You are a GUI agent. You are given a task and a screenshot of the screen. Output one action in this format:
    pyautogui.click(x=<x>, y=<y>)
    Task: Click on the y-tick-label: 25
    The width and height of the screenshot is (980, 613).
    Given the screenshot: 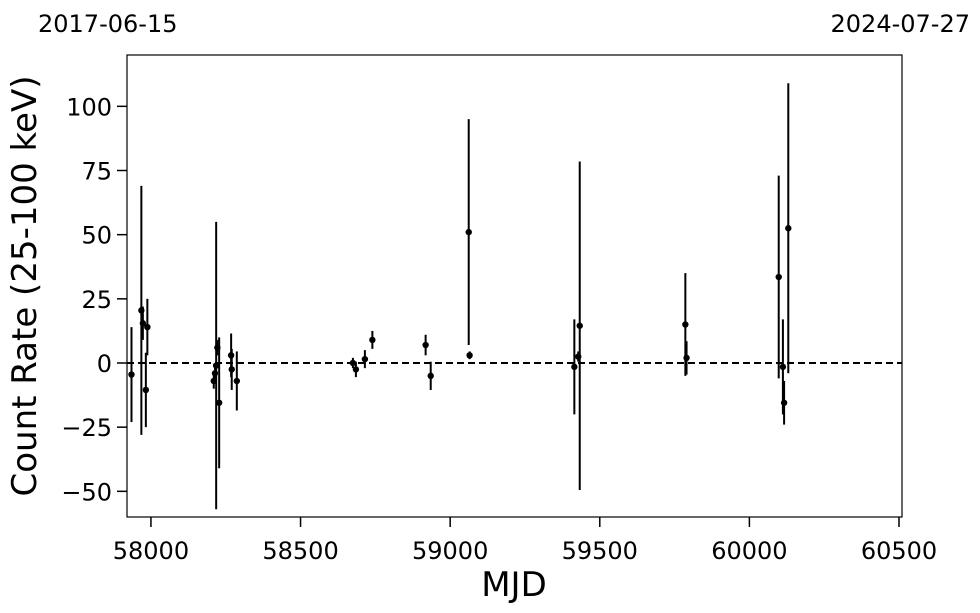 What is the action you would take?
    pyautogui.click(x=96, y=300)
    